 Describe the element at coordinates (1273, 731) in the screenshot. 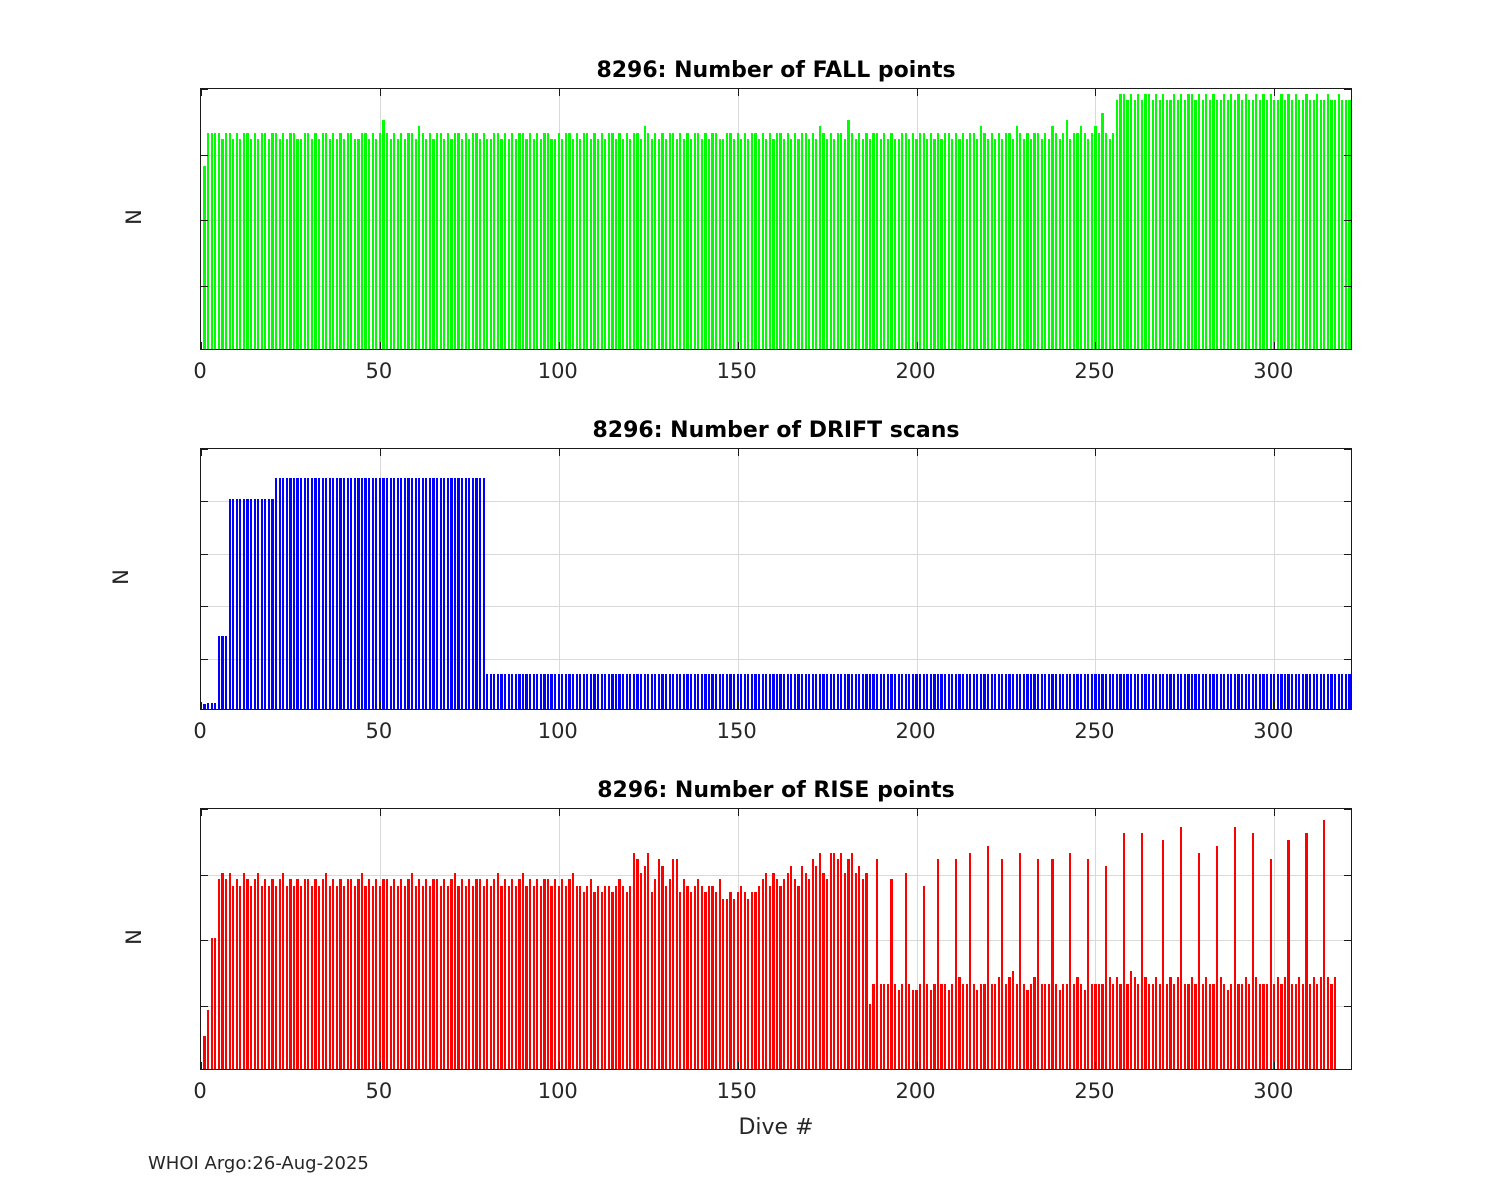

I see `xtick-label: 300` at that location.